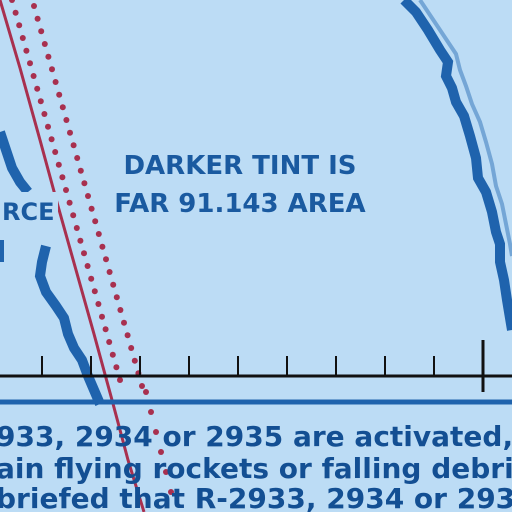  Describe the element at coordinates (69, 325) in the screenshot. I see `restricted-area-boundary-left-lower` at that location.